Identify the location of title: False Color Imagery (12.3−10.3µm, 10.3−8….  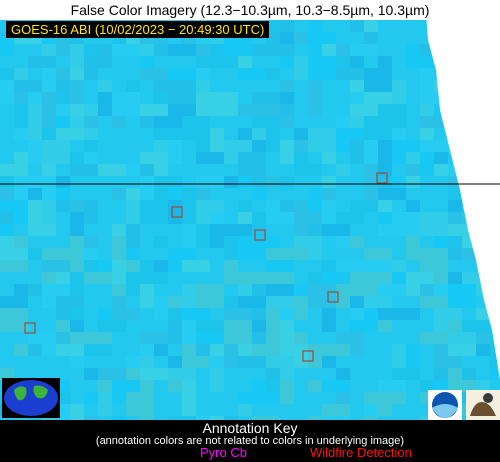
(250, 10).